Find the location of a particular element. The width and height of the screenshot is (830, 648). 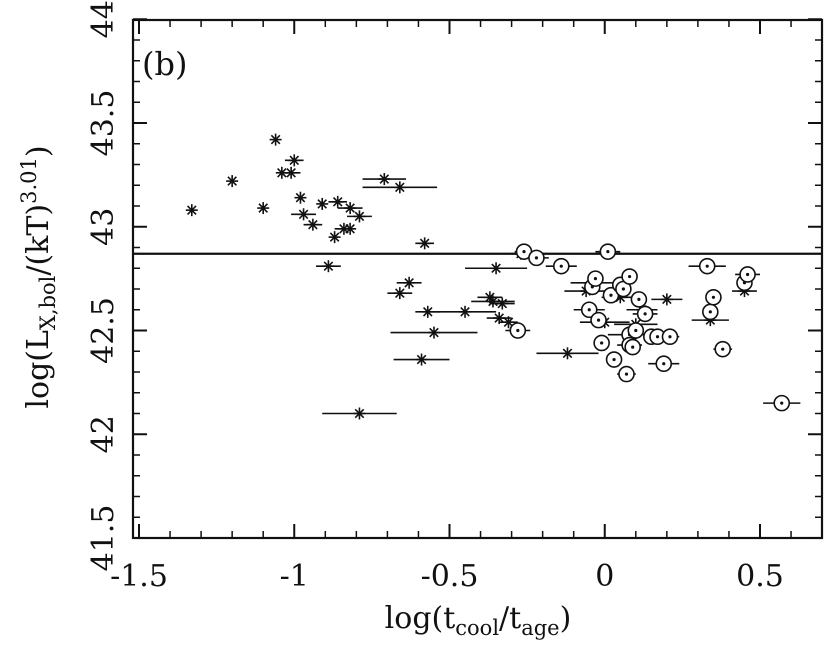

y-tick-label: 44 is located at coordinates (103, 19).